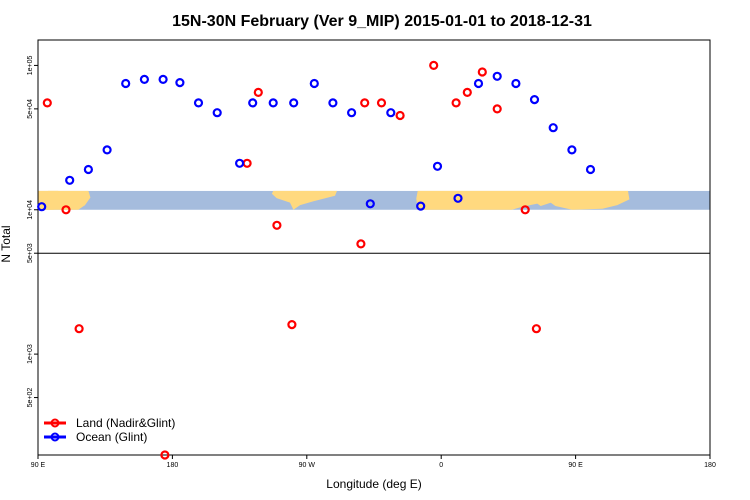 This screenshot has height=500, width=750. What do you see at coordinates (30, 210) in the screenshot?
I see `y-tick-label: 1e+04` at bounding box center [30, 210].